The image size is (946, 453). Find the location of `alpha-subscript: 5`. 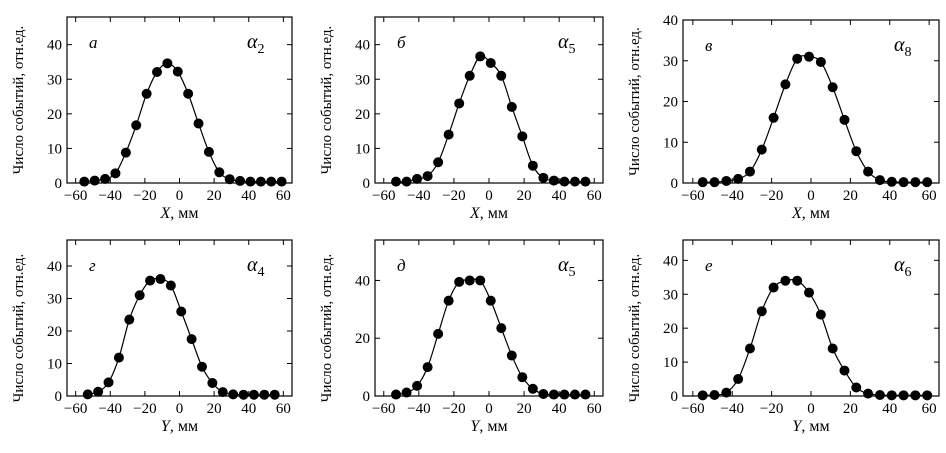

alpha-subscript: 5 is located at coordinates (572, 272).